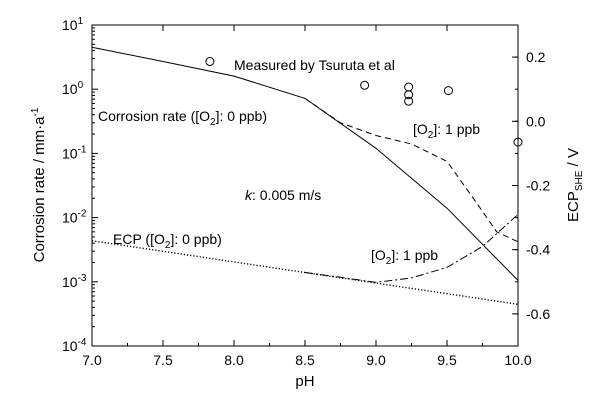  What do you see at coordinates (73, 88) in the screenshot?
I see `y-left-tick-label: 10⁰` at bounding box center [73, 88].